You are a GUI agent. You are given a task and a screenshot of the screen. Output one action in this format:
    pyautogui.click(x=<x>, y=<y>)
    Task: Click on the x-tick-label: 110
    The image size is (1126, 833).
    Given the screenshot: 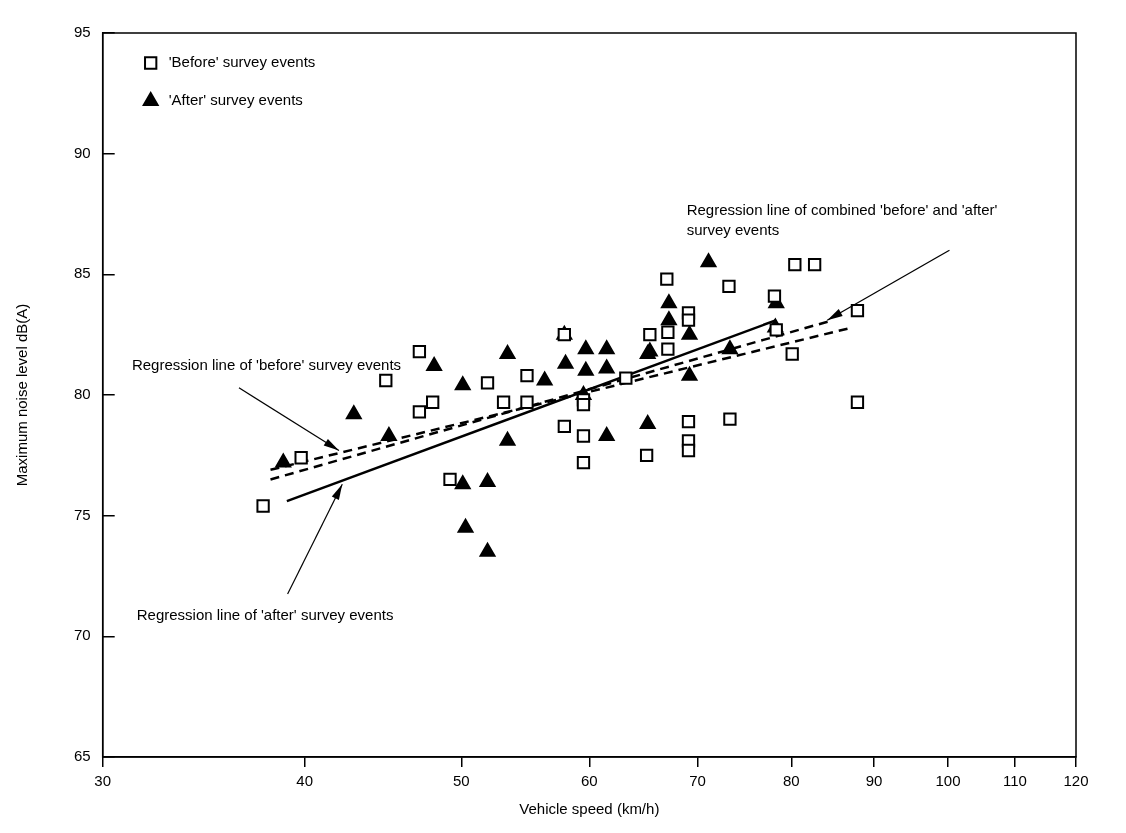 What is the action you would take?
    pyautogui.click(x=1014, y=781)
    